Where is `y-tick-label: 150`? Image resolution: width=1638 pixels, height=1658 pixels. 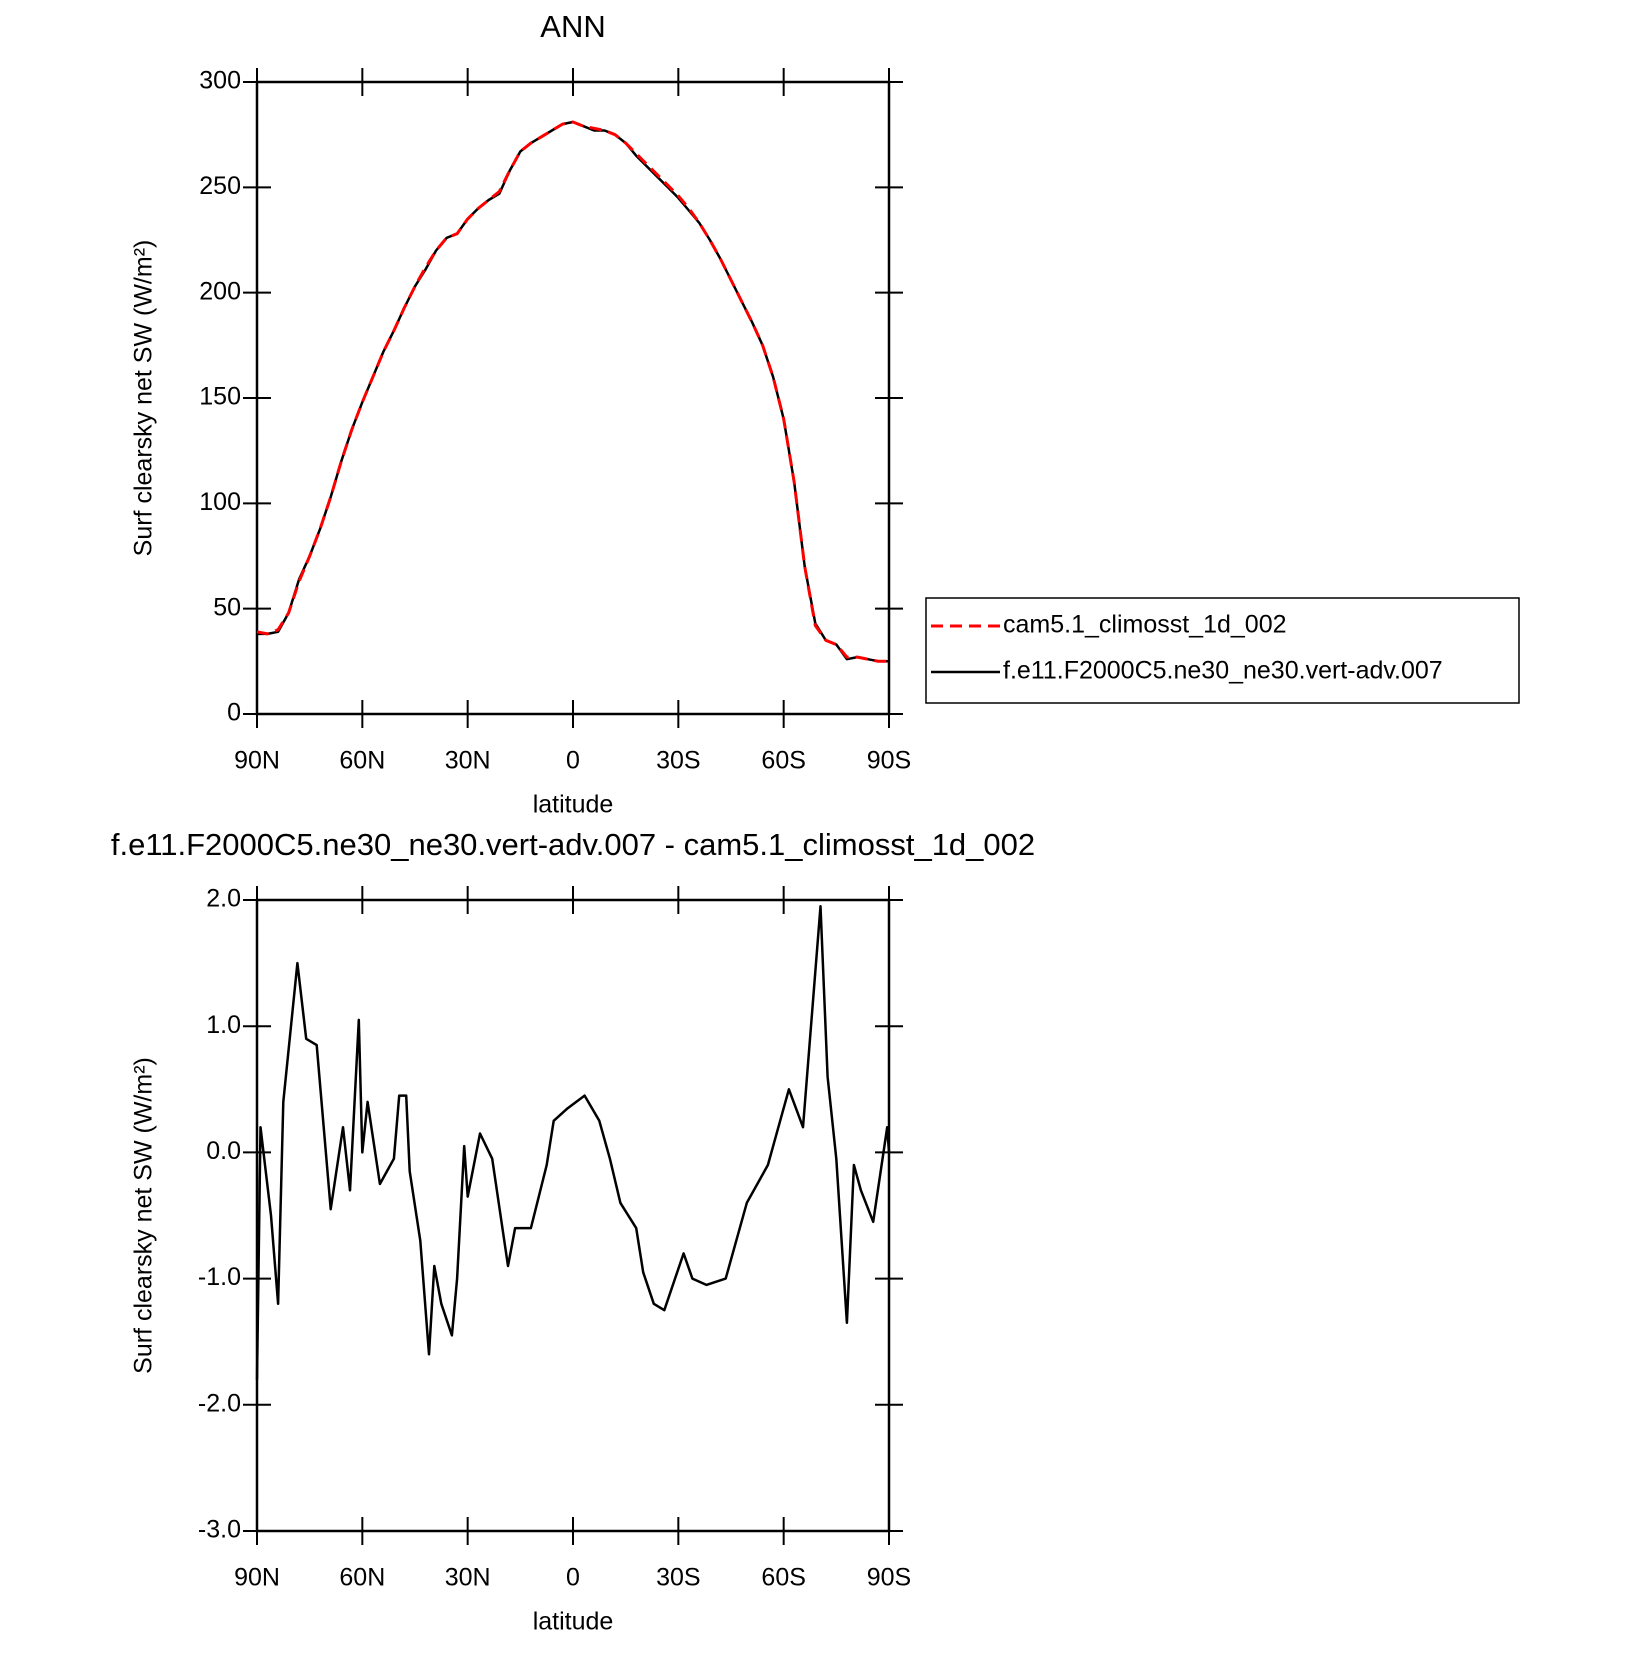
y-tick-label: 150 is located at coordinates (220, 397).